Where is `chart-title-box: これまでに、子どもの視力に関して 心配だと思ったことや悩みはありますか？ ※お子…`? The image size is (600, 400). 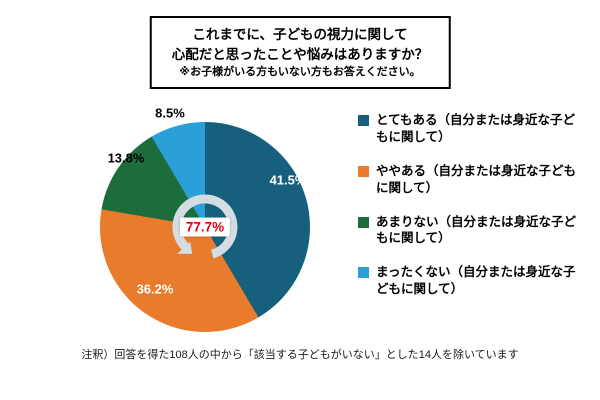 chart-title-box: これまでに、子どもの視力に関して 心配だと思ったことや悩みはありますか？ ※お子… is located at coordinates (300, 52).